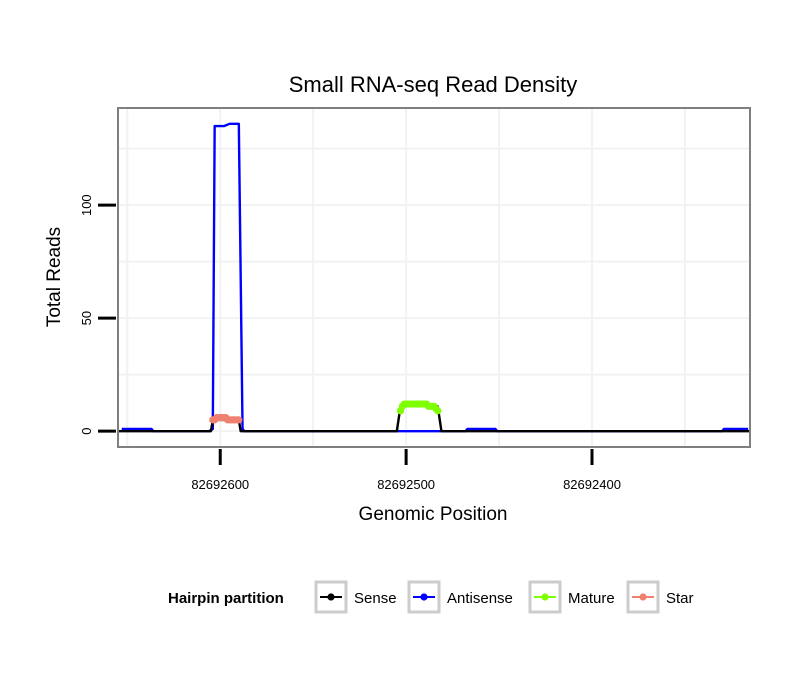  I want to click on legend-label: Sense, so click(375, 598).